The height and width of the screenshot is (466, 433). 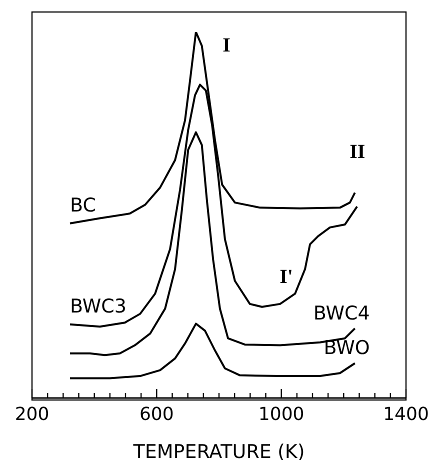 I want to click on x-tick-label: 200, so click(x=32, y=414).